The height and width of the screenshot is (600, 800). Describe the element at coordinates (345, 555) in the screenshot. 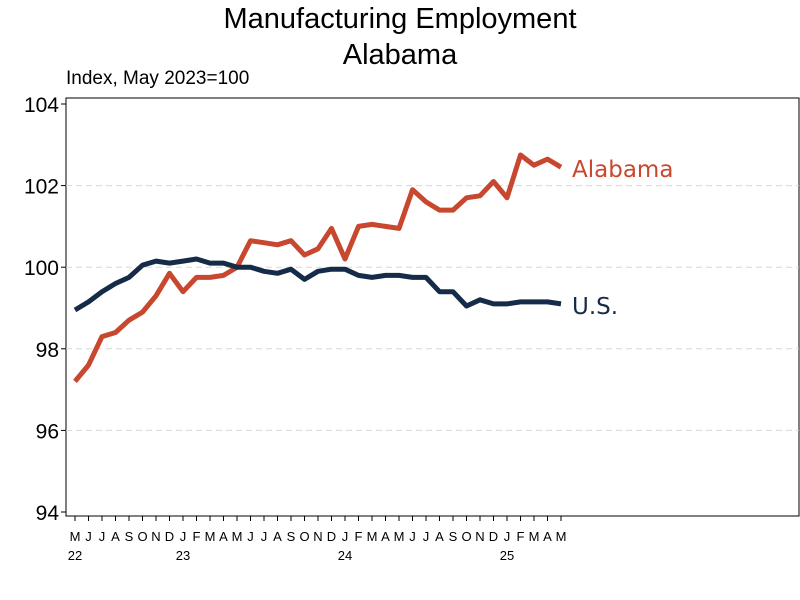

I see `x-year-label: 24` at that location.